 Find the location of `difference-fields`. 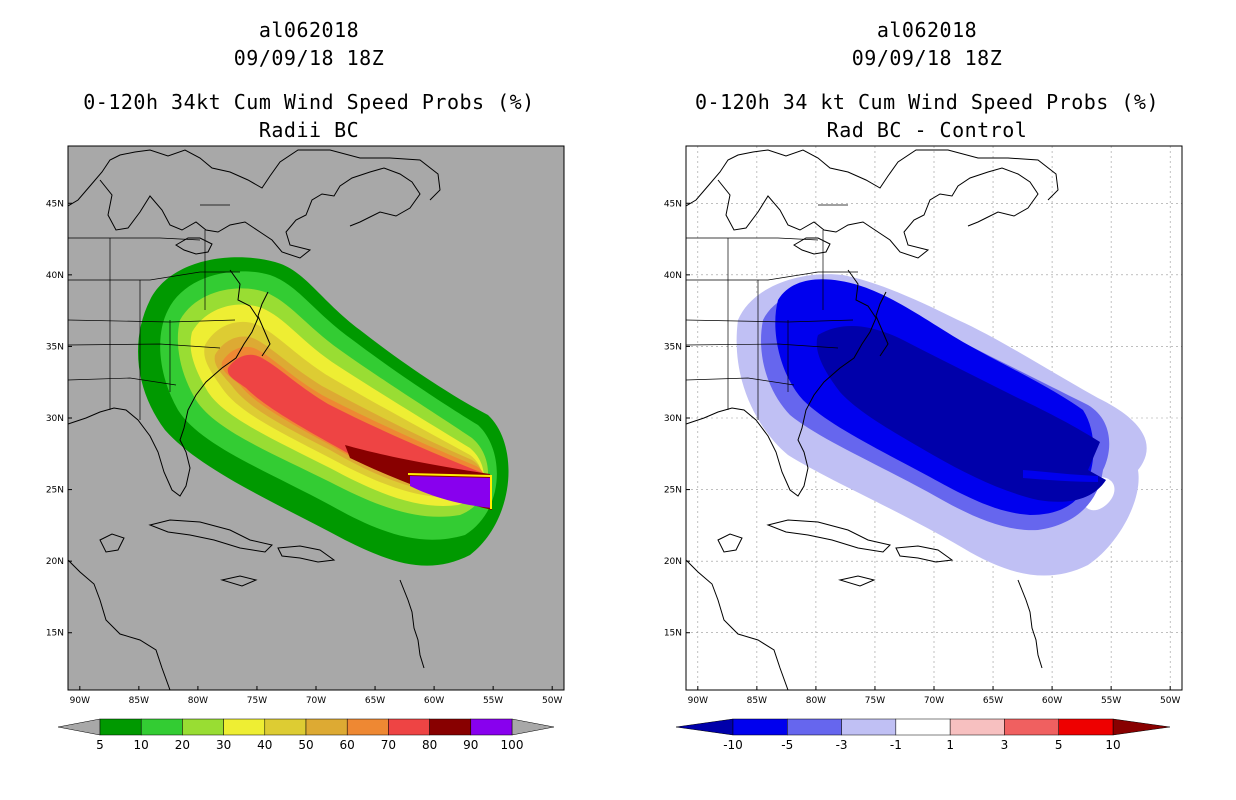

difference-fields is located at coordinates (941, 425).